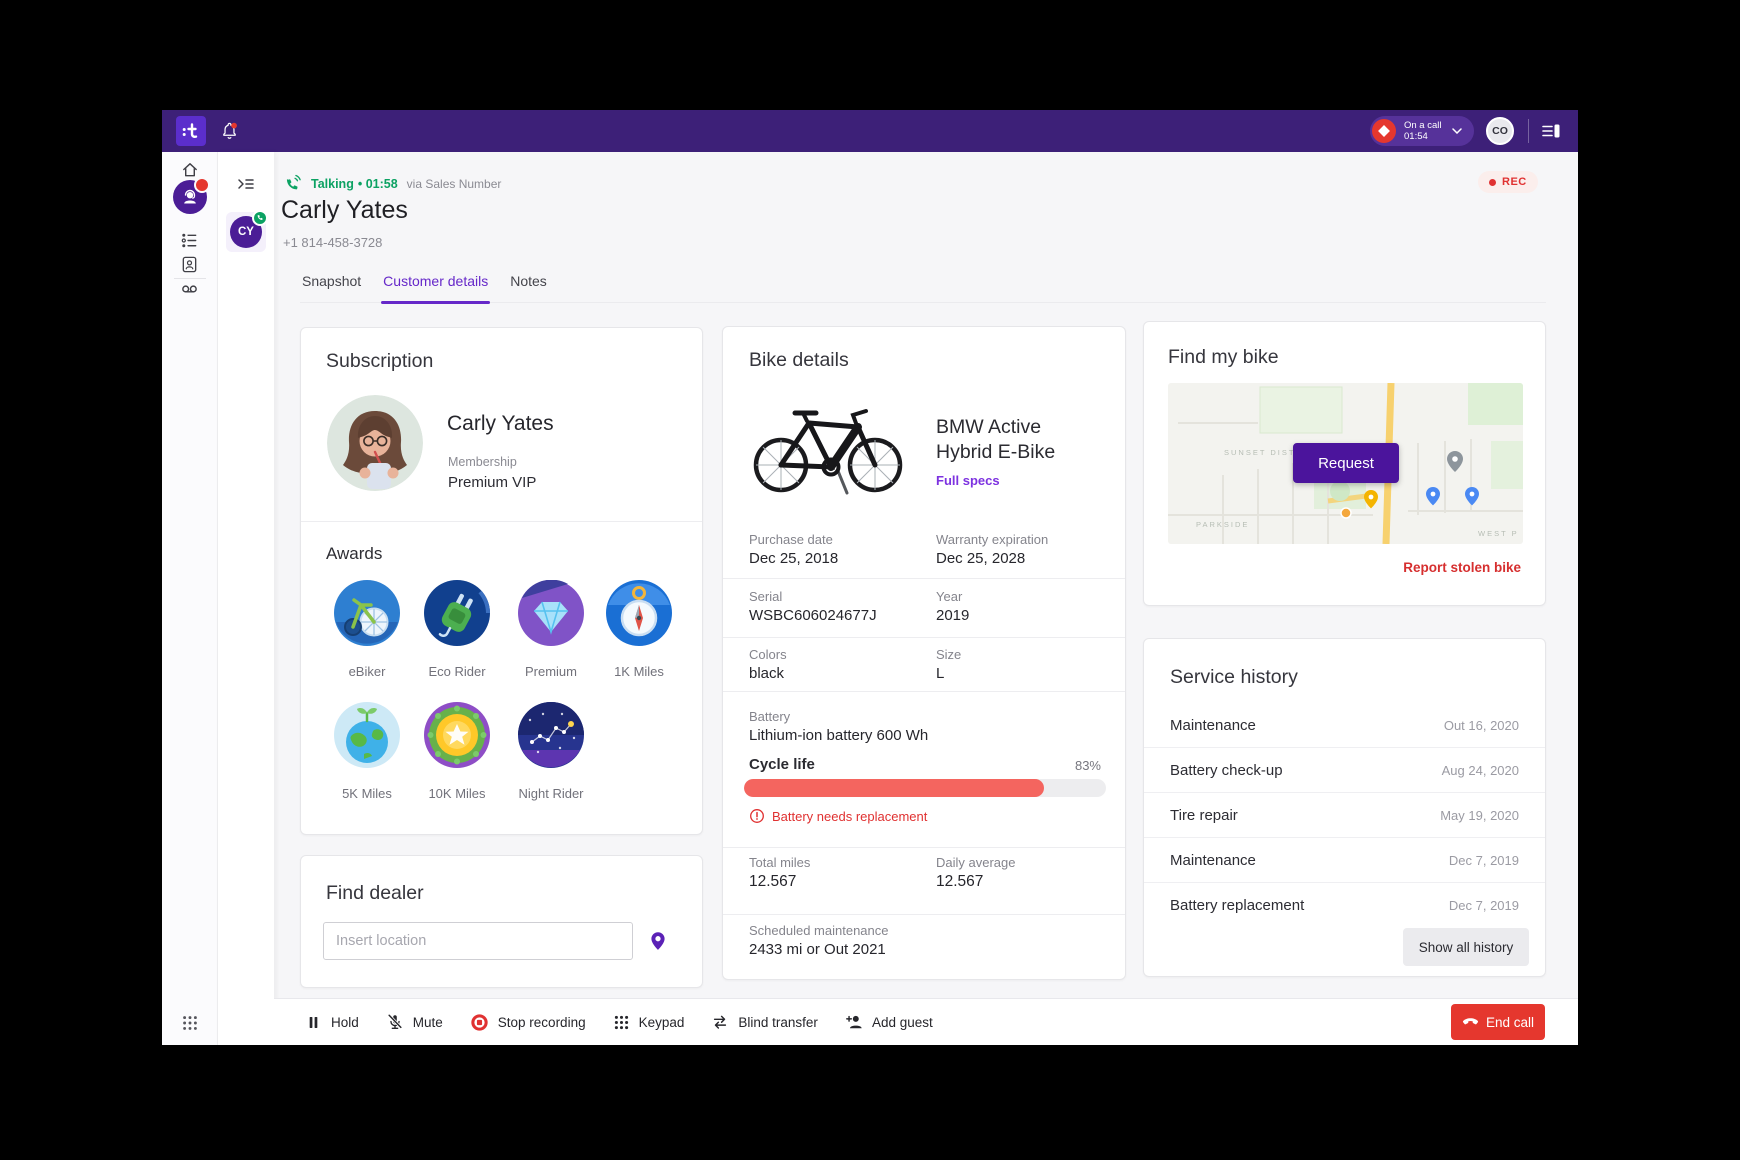 The height and width of the screenshot is (1160, 1740). What do you see at coordinates (551, 629) in the screenshot?
I see `award-item: Premium` at bounding box center [551, 629].